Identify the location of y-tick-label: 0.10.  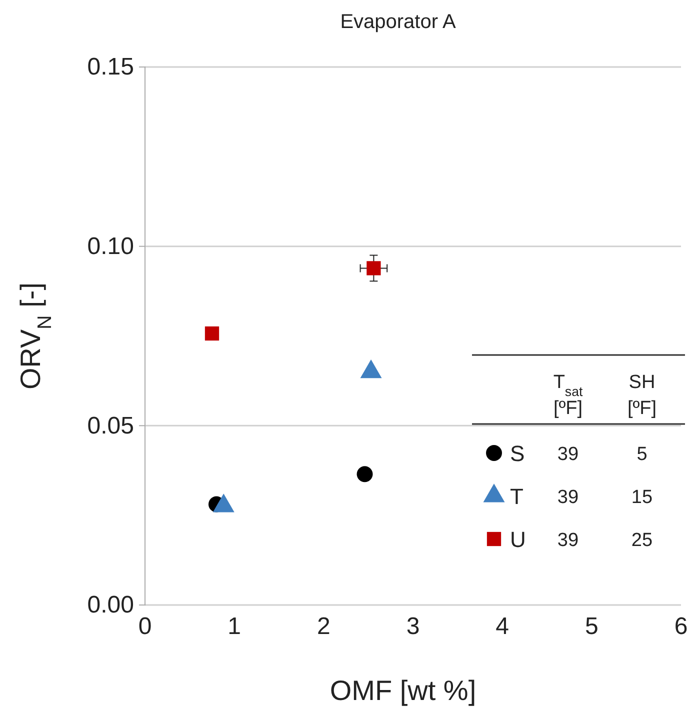
(110, 246).